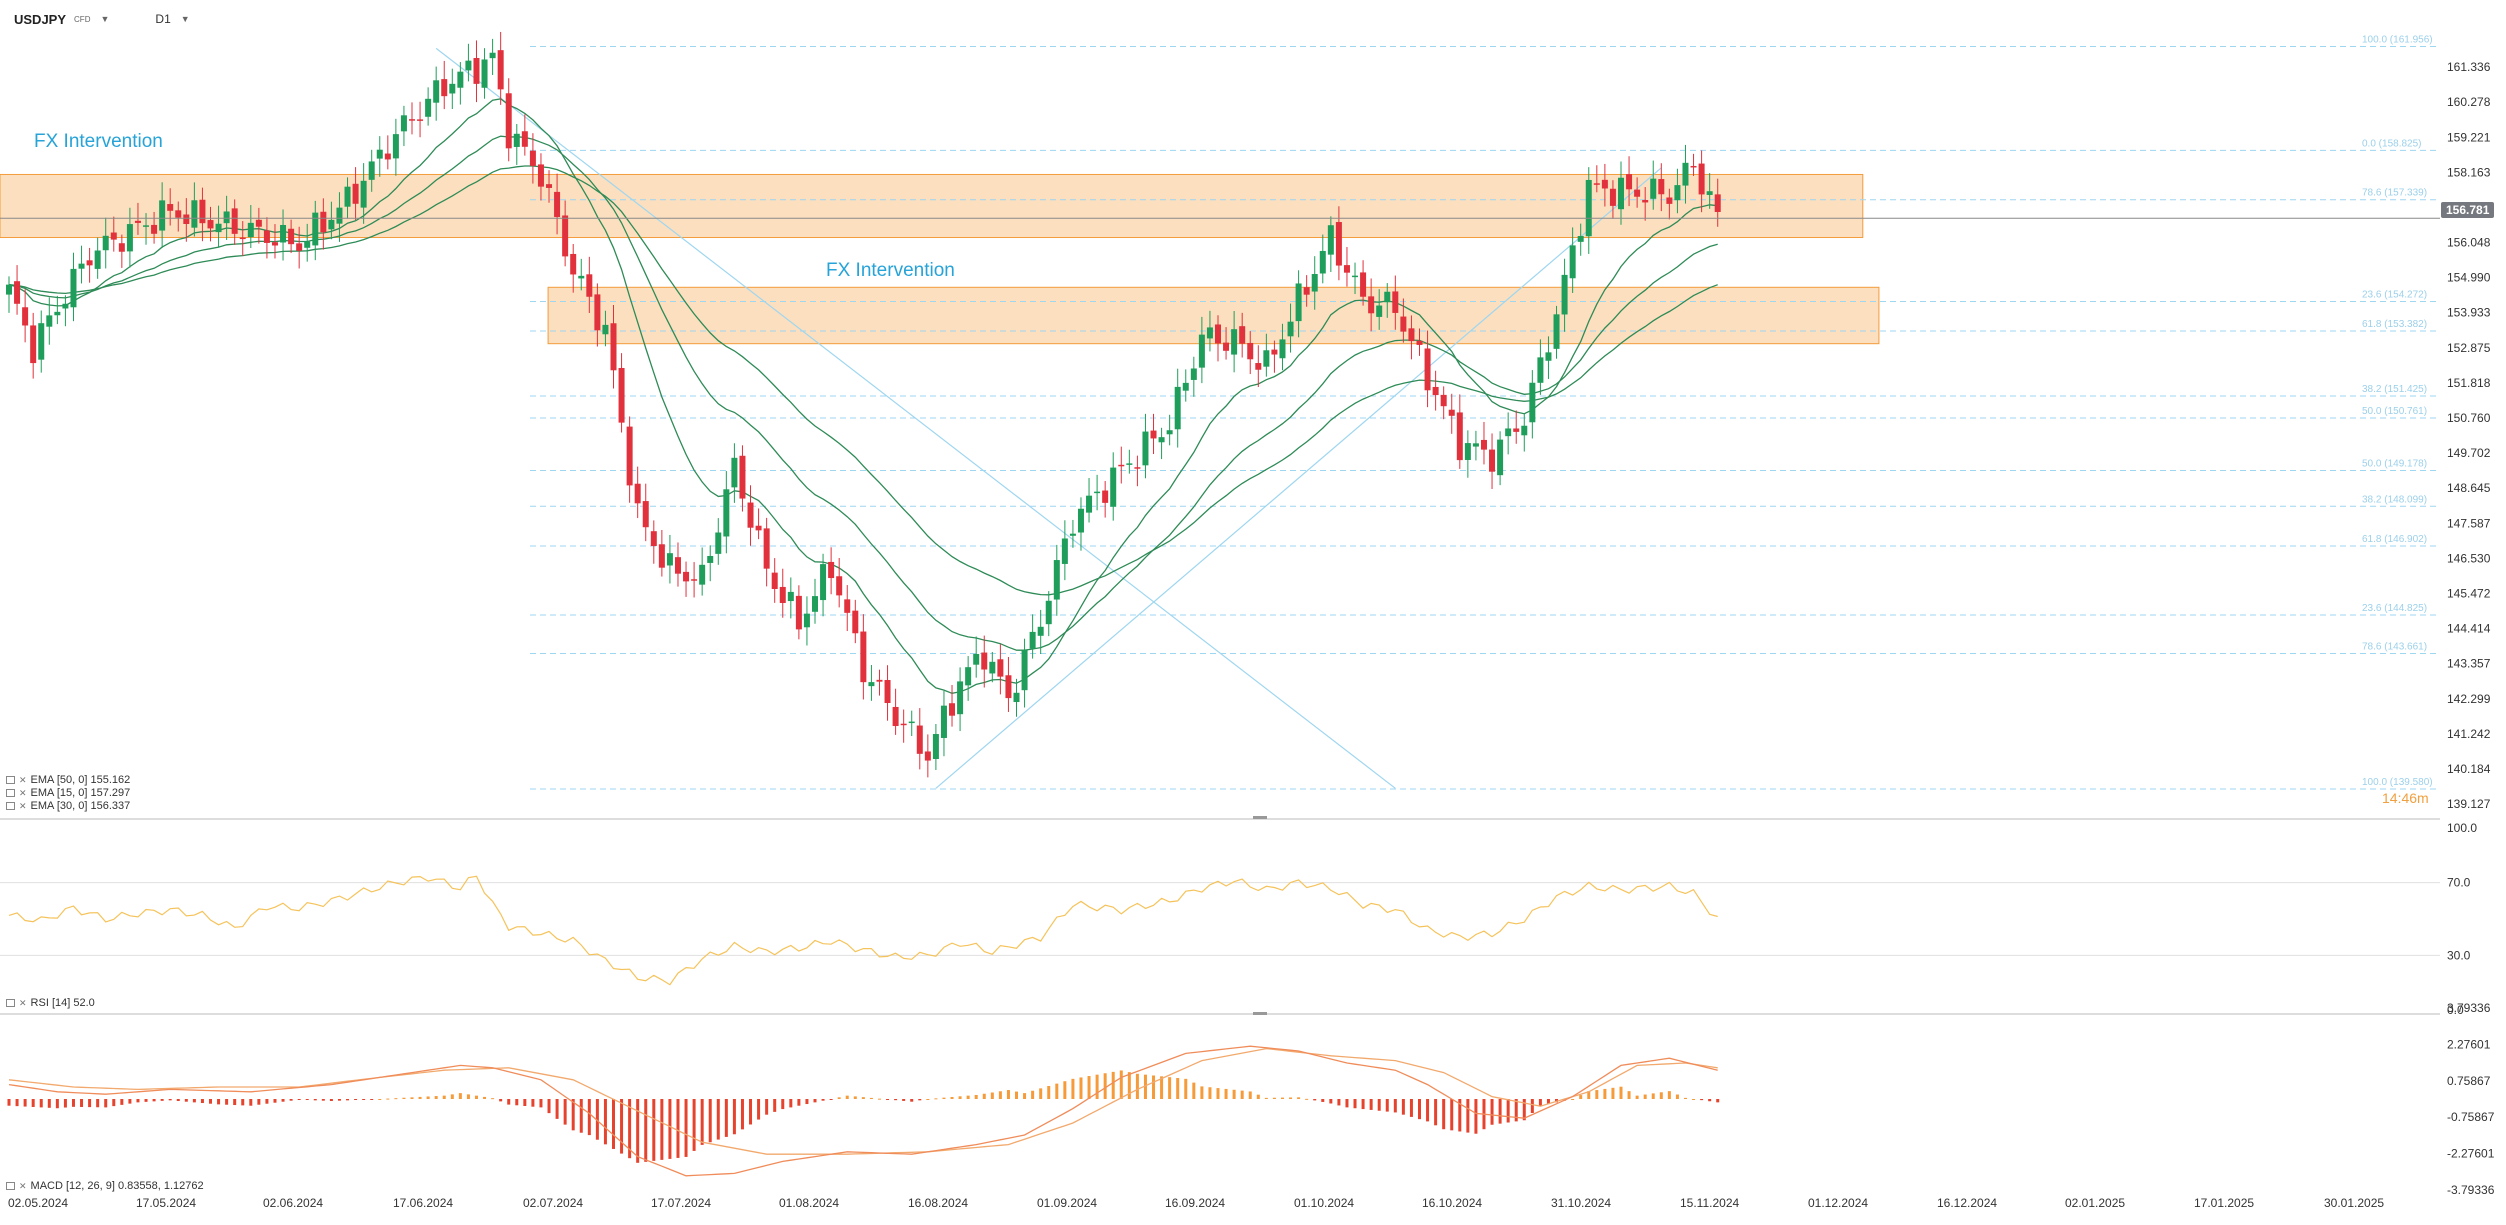  I want to click on x-tick-label: 01.12.2024, so click(1838, 1203).